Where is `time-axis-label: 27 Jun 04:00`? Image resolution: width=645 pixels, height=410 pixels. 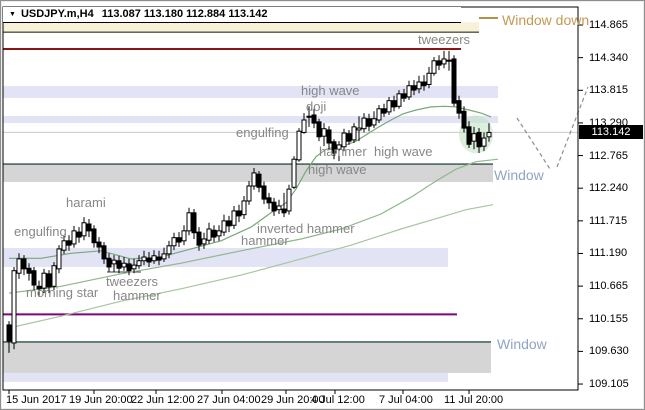
time-axis-label: 27 Jun 04:00 is located at coordinates (229, 400).